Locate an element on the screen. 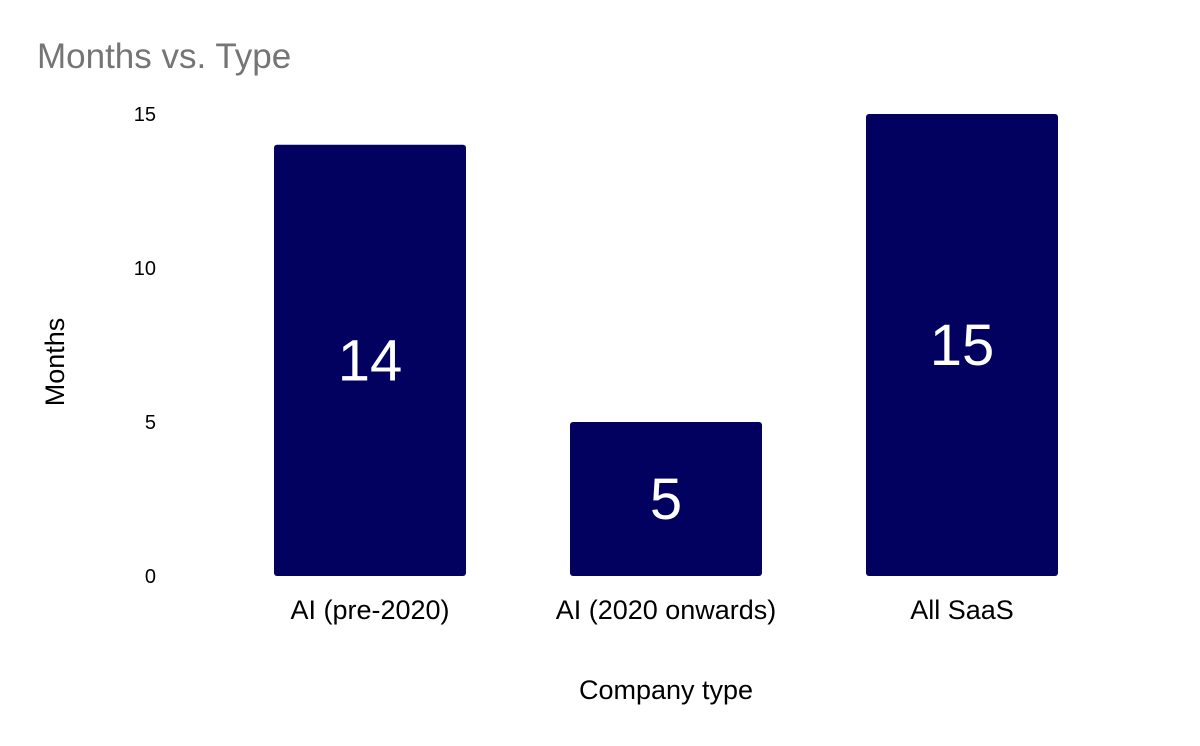 The height and width of the screenshot is (746, 1200). x-axis-ticks: AI (pre-2020) AI (2020 onwards) All SaaS is located at coordinates (651, 610).